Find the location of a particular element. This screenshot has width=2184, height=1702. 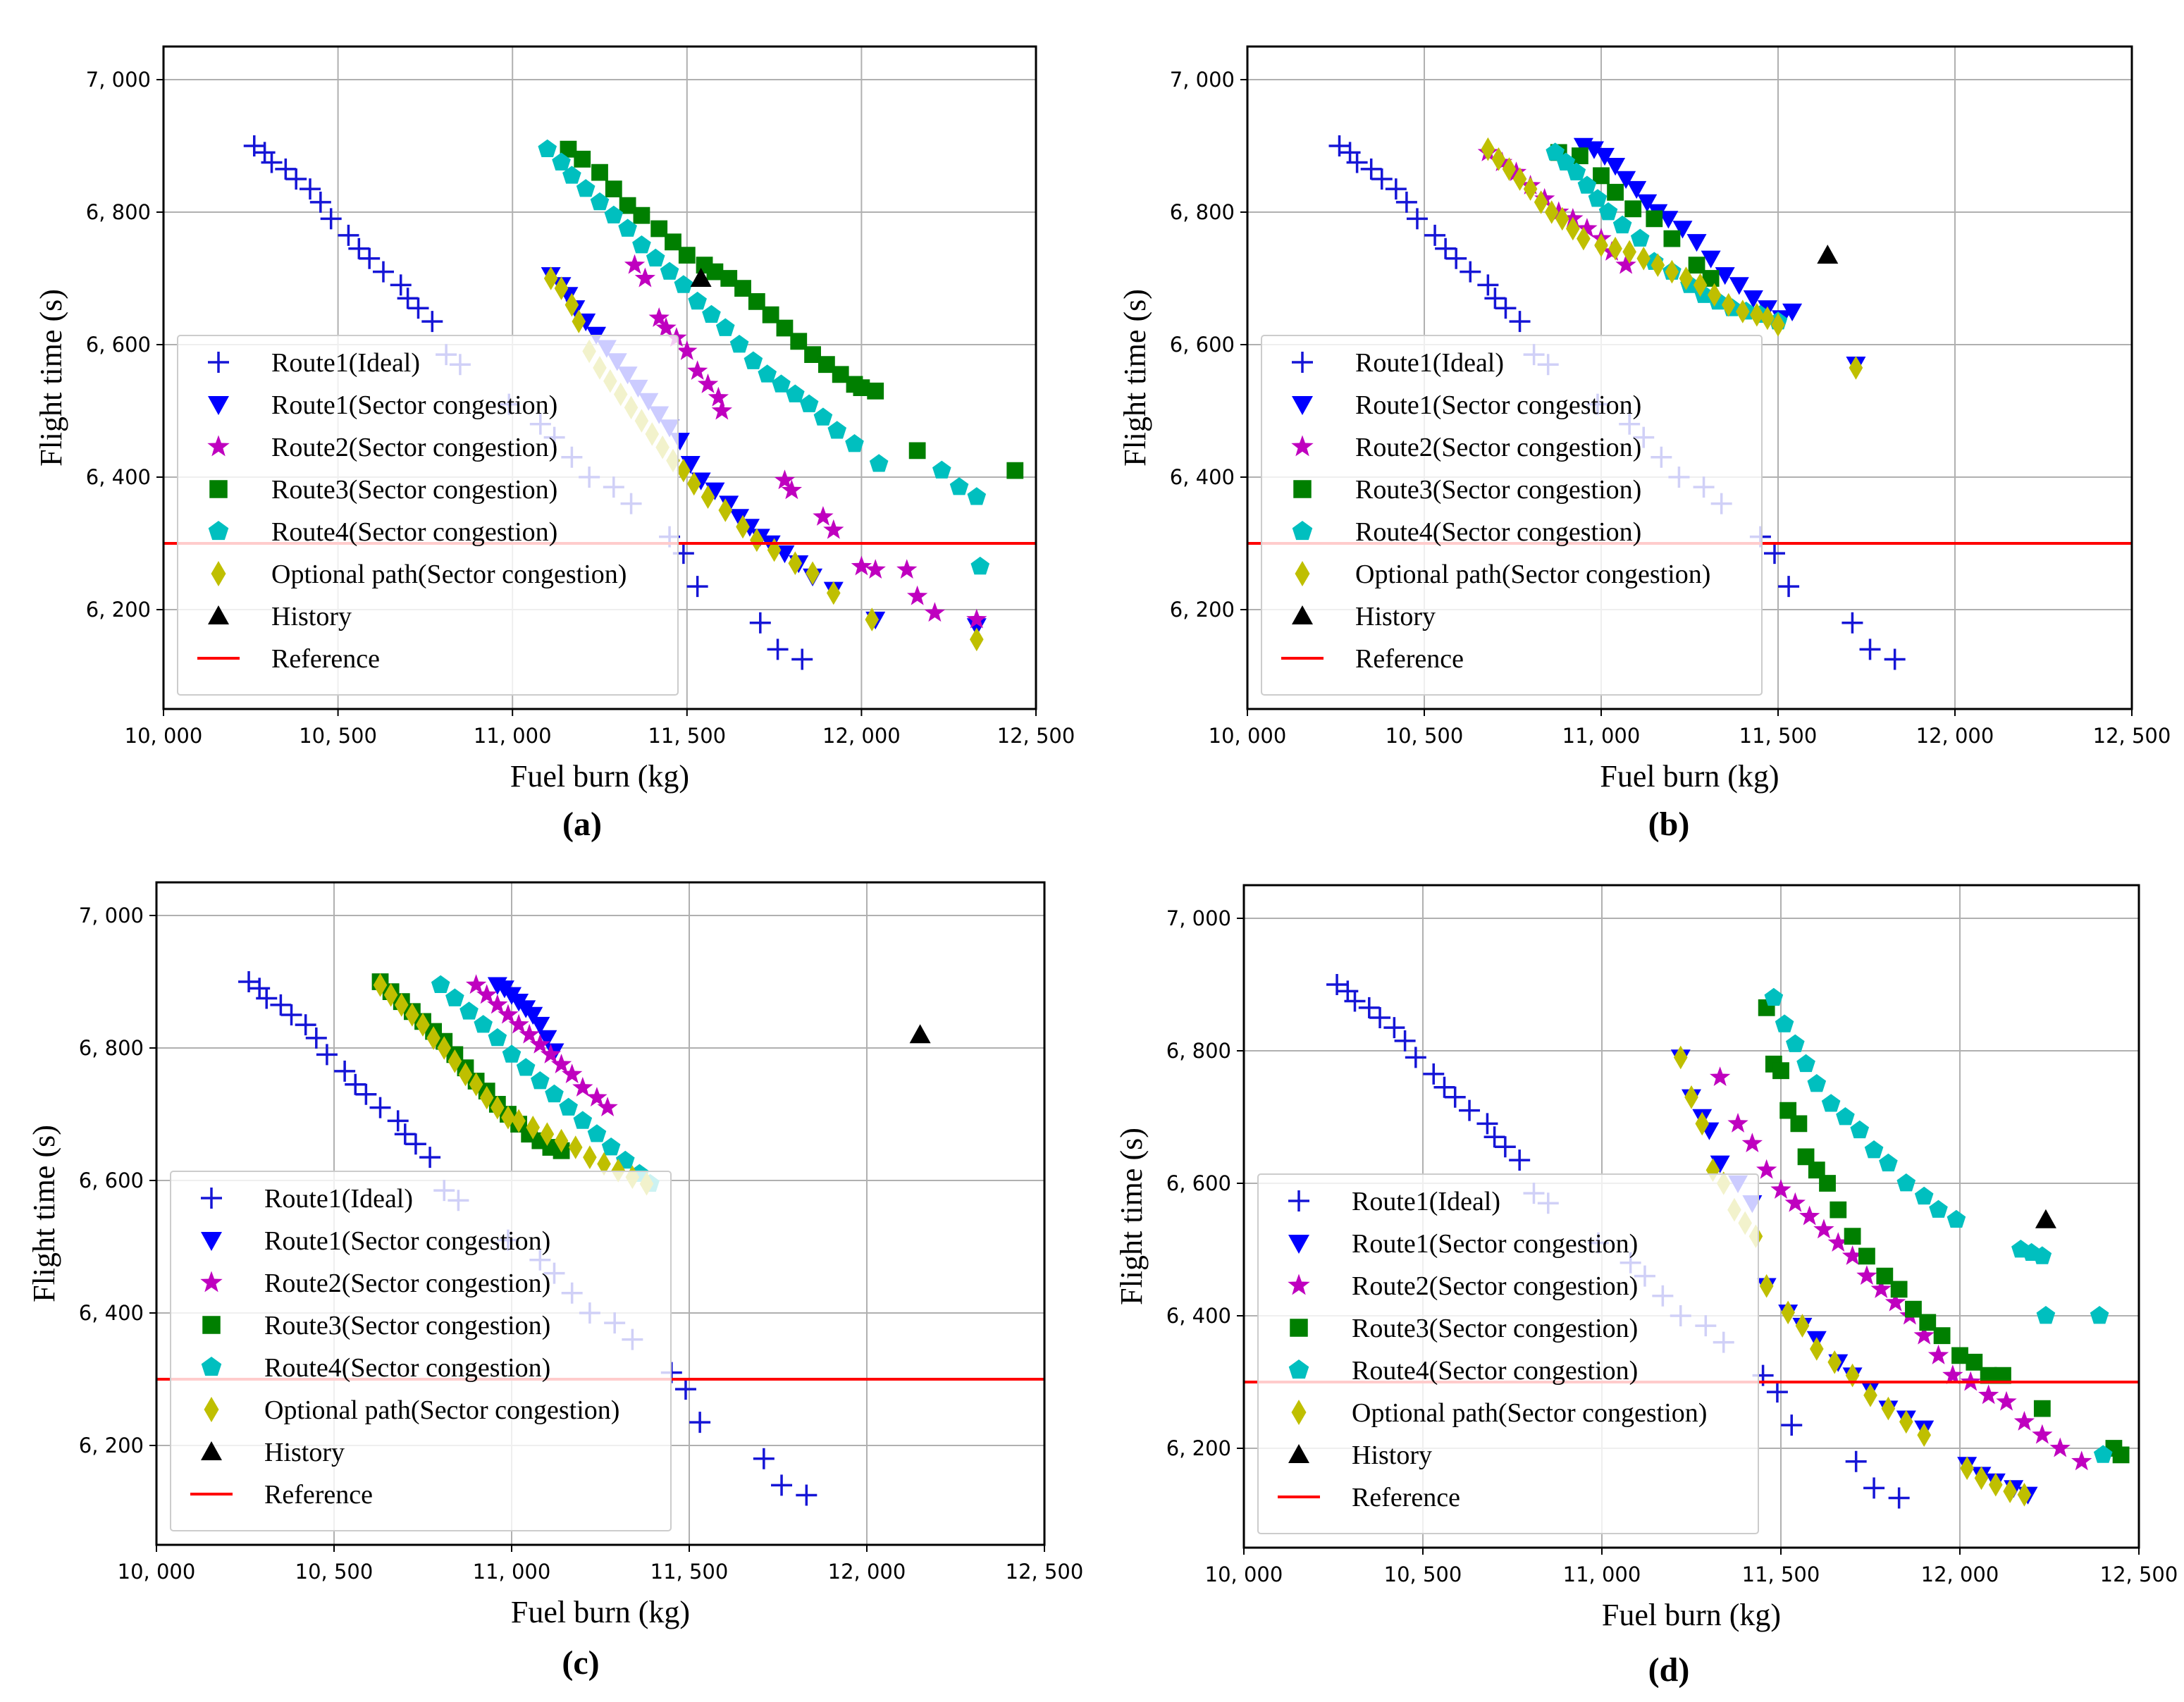

panel-label: (d) is located at coordinates (1669, 1670).